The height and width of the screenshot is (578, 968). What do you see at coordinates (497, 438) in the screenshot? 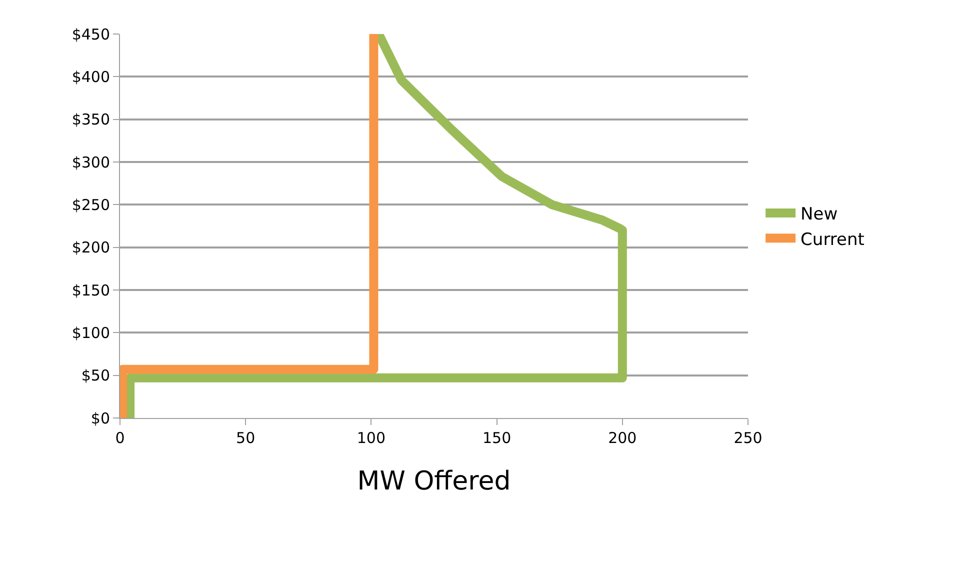
I see `x-tick-label: 150` at bounding box center [497, 438].